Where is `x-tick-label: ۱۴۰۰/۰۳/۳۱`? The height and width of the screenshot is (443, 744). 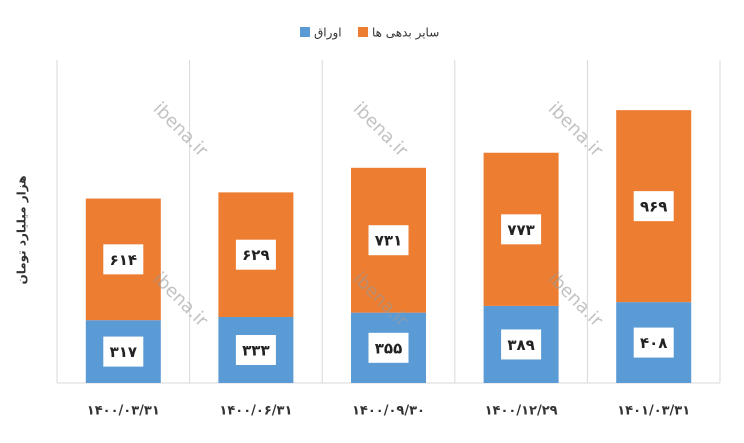 x-tick-label: ۱۴۰۰/۰۳/۳۱ is located at coordinates (123, 411).